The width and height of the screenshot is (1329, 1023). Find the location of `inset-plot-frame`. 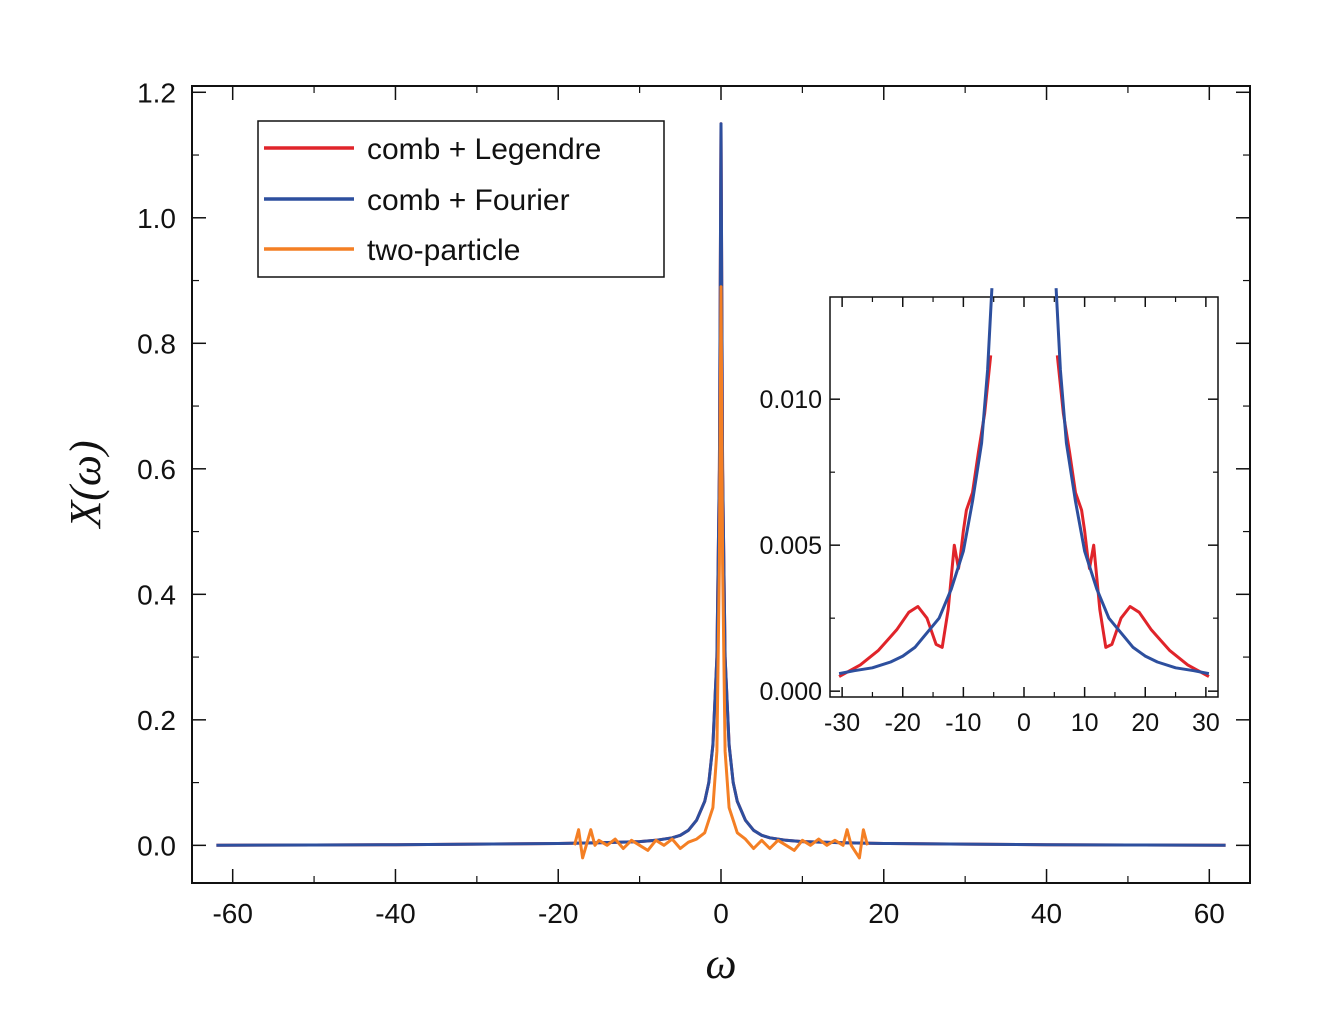

inset-plot-frame is located at coordinates (1024, 497).